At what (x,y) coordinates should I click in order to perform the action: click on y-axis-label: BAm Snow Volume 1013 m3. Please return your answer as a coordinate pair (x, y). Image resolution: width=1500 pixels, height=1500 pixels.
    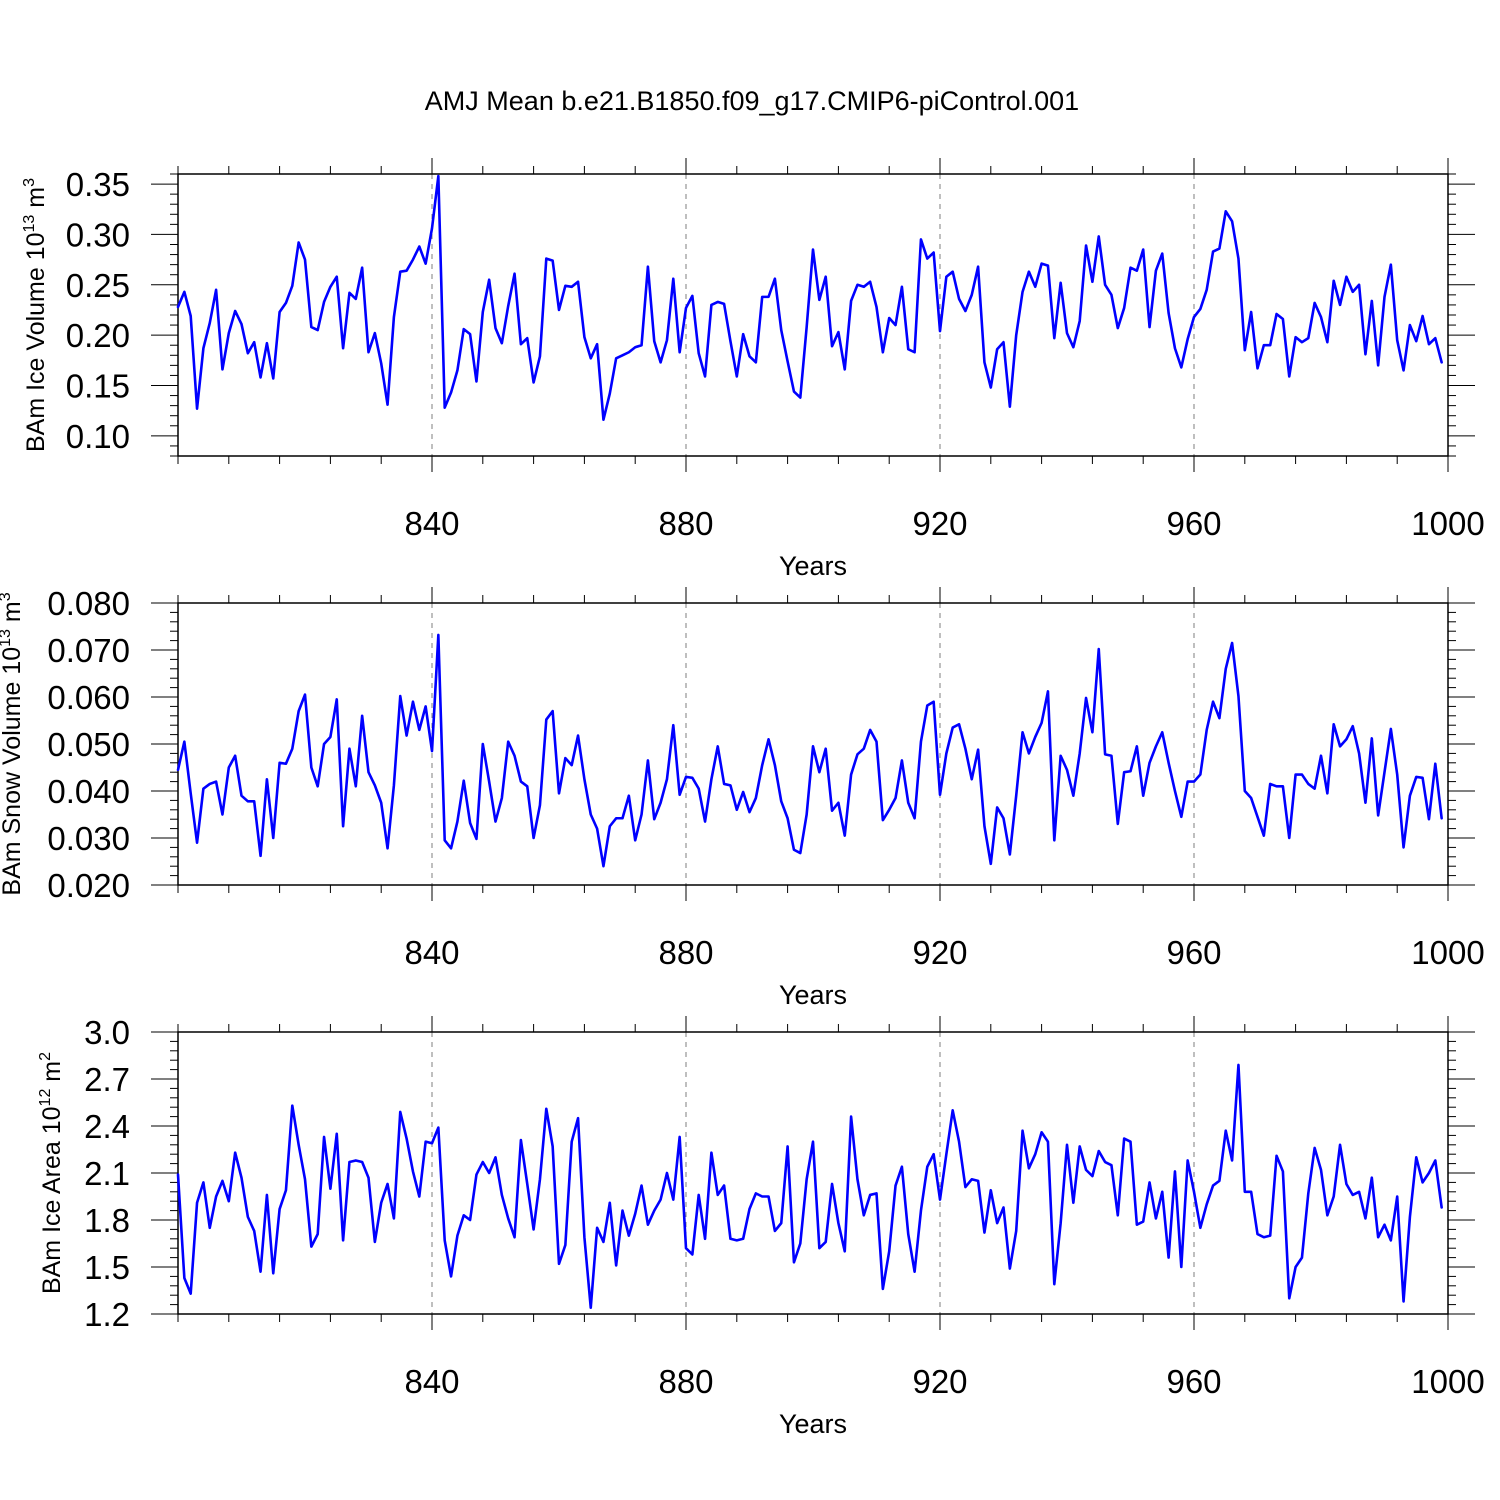
    Looking at the image, I should click on (13, 743).